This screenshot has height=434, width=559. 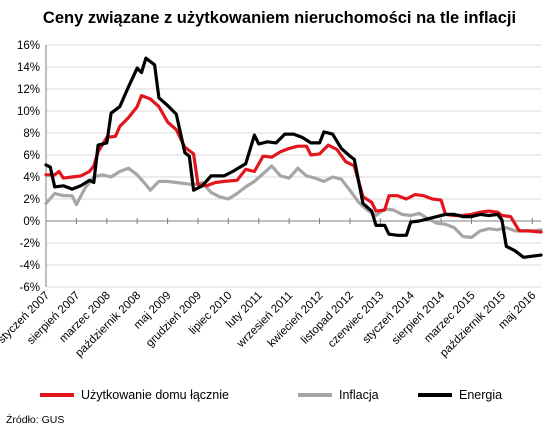 I want to click on y-tick-label: 8%, so click(x=31, y=134).